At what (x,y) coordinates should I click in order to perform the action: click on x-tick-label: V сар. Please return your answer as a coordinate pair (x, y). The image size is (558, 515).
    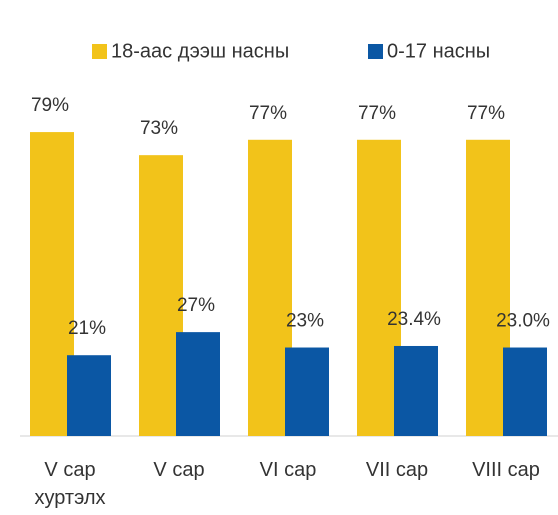
    Looking at the image, I should click on (179, 470).